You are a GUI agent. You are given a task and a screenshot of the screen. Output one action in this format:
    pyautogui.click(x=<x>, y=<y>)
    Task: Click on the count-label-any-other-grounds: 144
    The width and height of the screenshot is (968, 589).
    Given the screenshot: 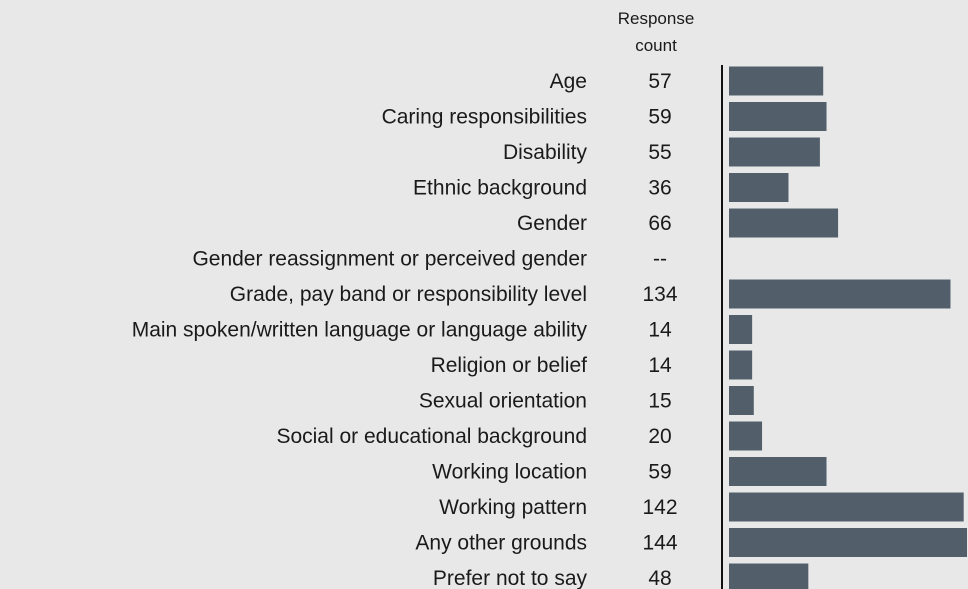 What is the action you would take?
    pyautogui.click(x=659, y=543)
    